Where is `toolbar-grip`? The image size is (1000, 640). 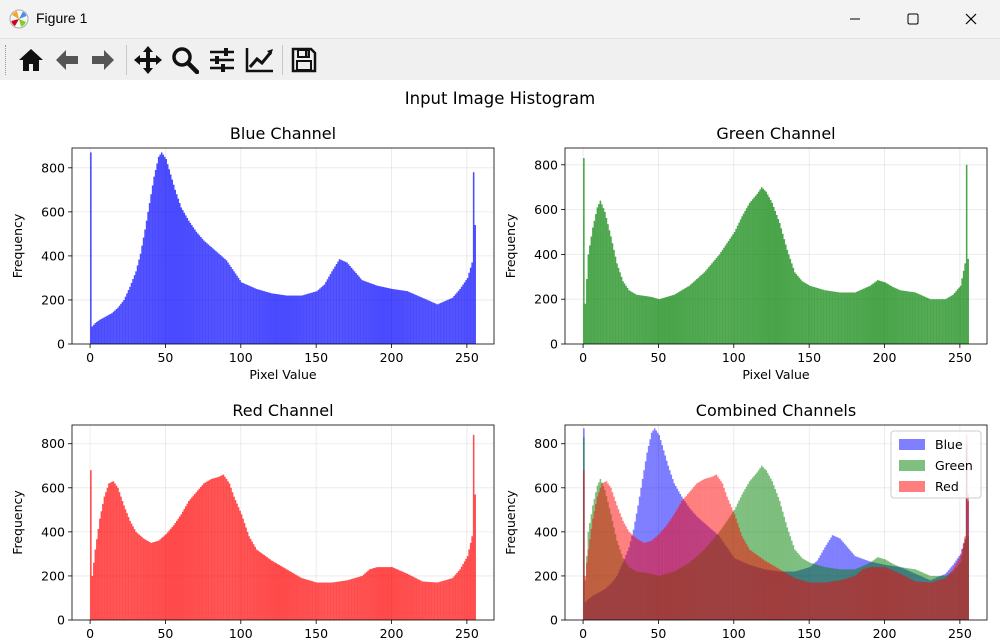
toolbar-grip is located at coordinates (6, 60).